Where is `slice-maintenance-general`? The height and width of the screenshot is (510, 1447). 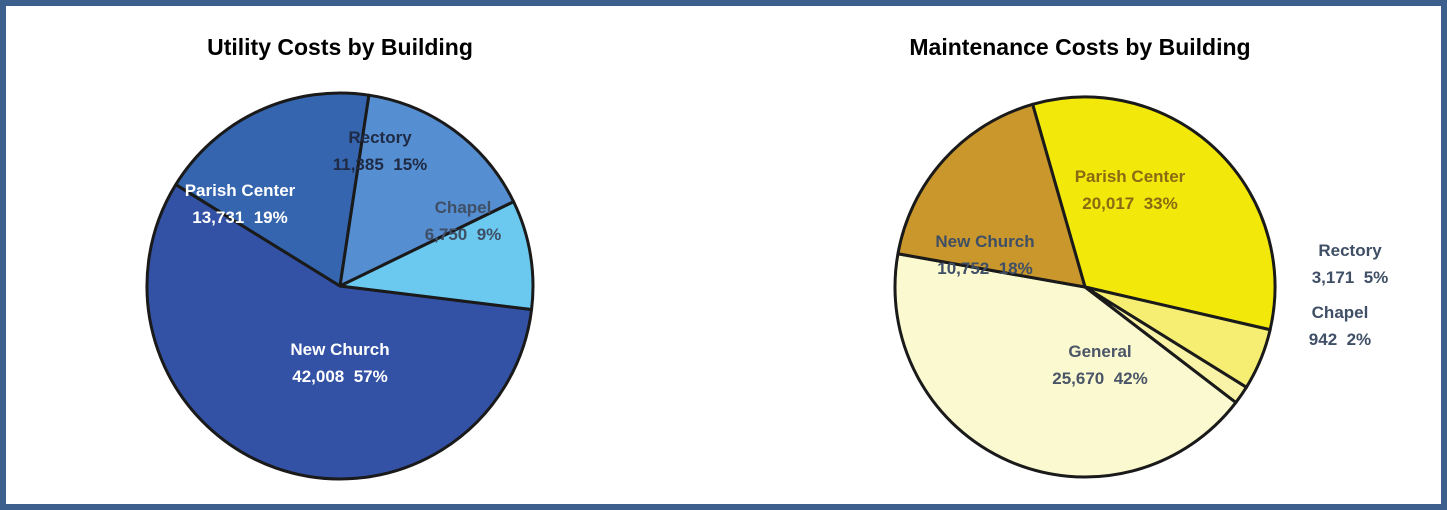
slice-maintenance-general is located at coordinates (1065, 365).